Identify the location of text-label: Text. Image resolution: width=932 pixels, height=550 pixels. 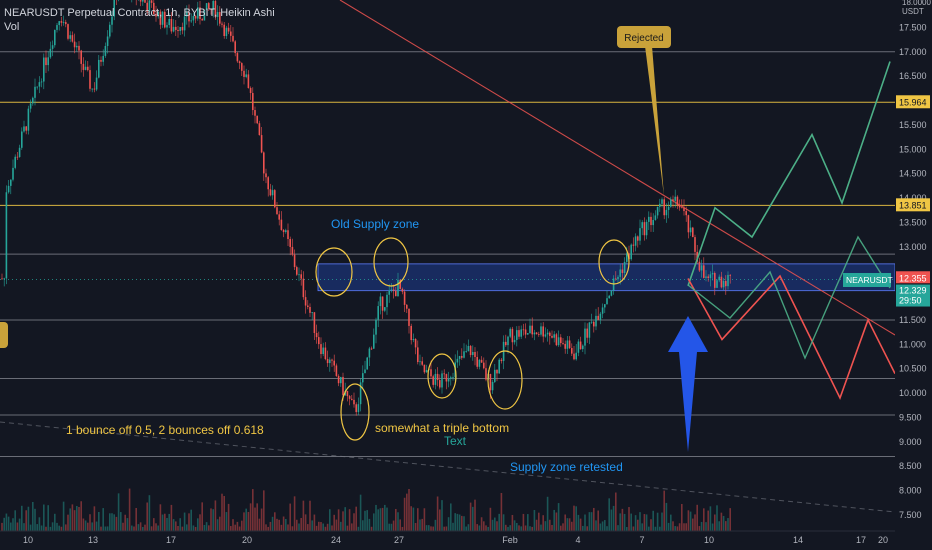
(455, 441).